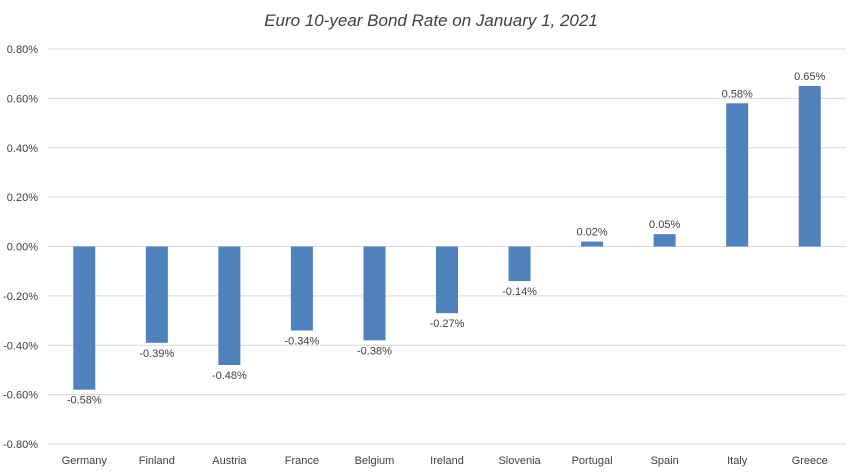 This screenshot has height=475, width=862. Describe the element at coordinates (302, 461) in the screenshot. I see `x-category-label: France` at that location.